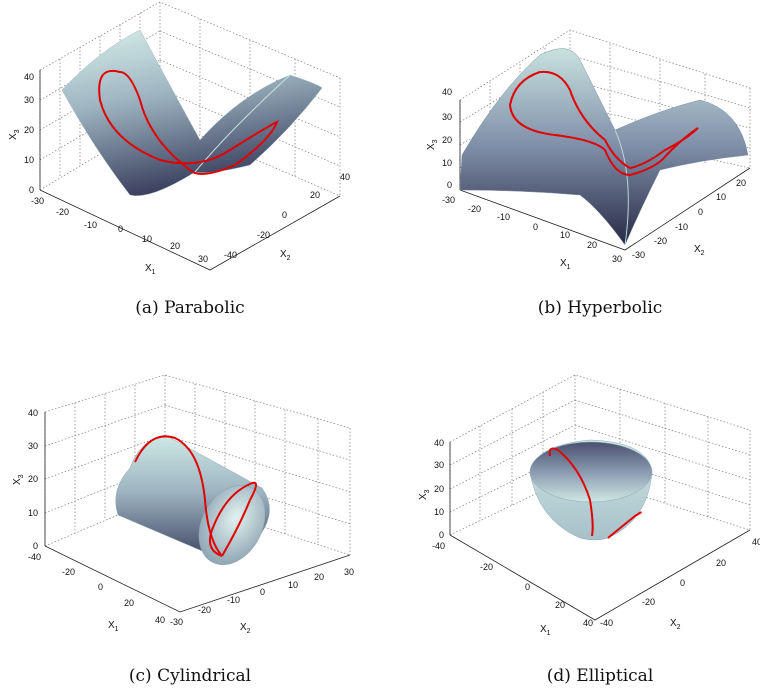  Describe the element at coordinates (600, 676) in the screenshot. I see `caption-d: (d) Elliptical` at that location.